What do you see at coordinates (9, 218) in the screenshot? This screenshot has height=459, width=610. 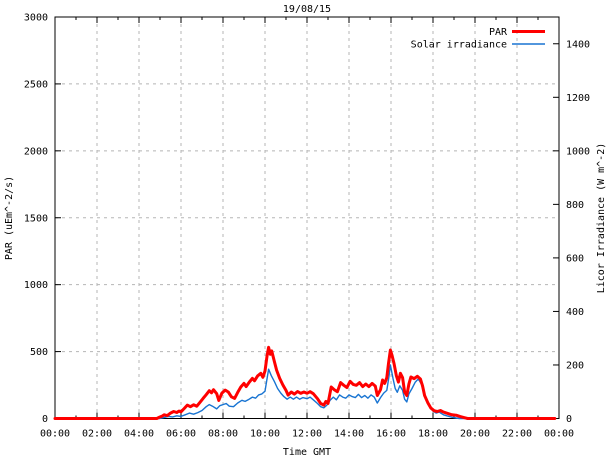 I see `y-left-axis-title: PAR (uEm^-2/s)` at bounding box center [9, 218].